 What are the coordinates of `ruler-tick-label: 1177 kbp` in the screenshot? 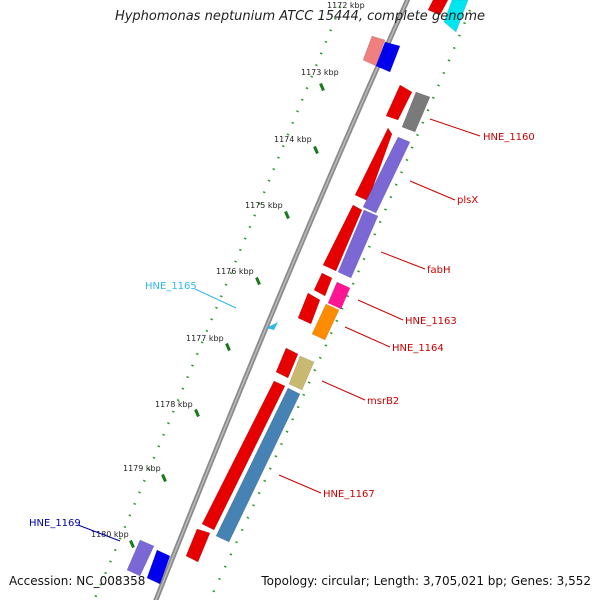 It's located at (205, 338).